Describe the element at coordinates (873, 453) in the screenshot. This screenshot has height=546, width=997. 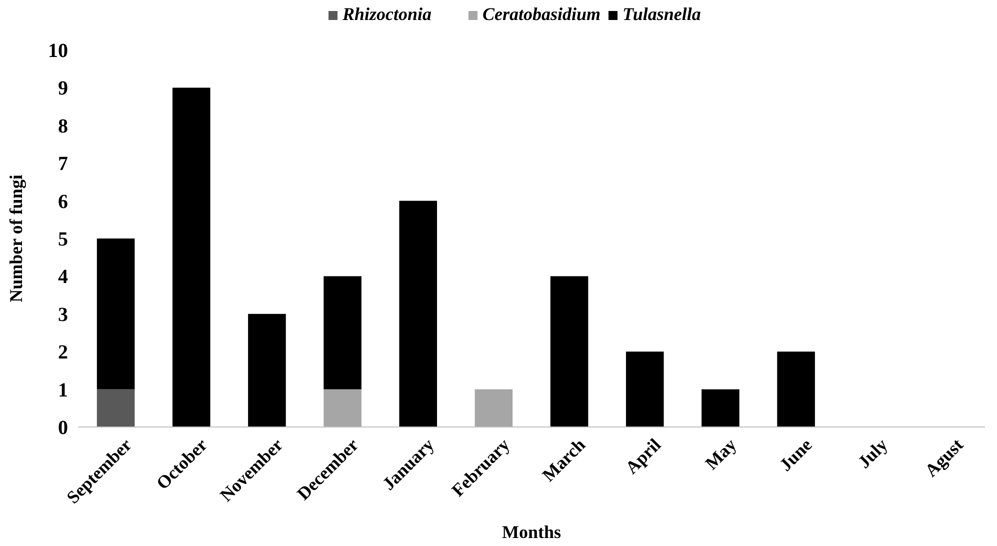
I see `x-tick-label: July` at that location.